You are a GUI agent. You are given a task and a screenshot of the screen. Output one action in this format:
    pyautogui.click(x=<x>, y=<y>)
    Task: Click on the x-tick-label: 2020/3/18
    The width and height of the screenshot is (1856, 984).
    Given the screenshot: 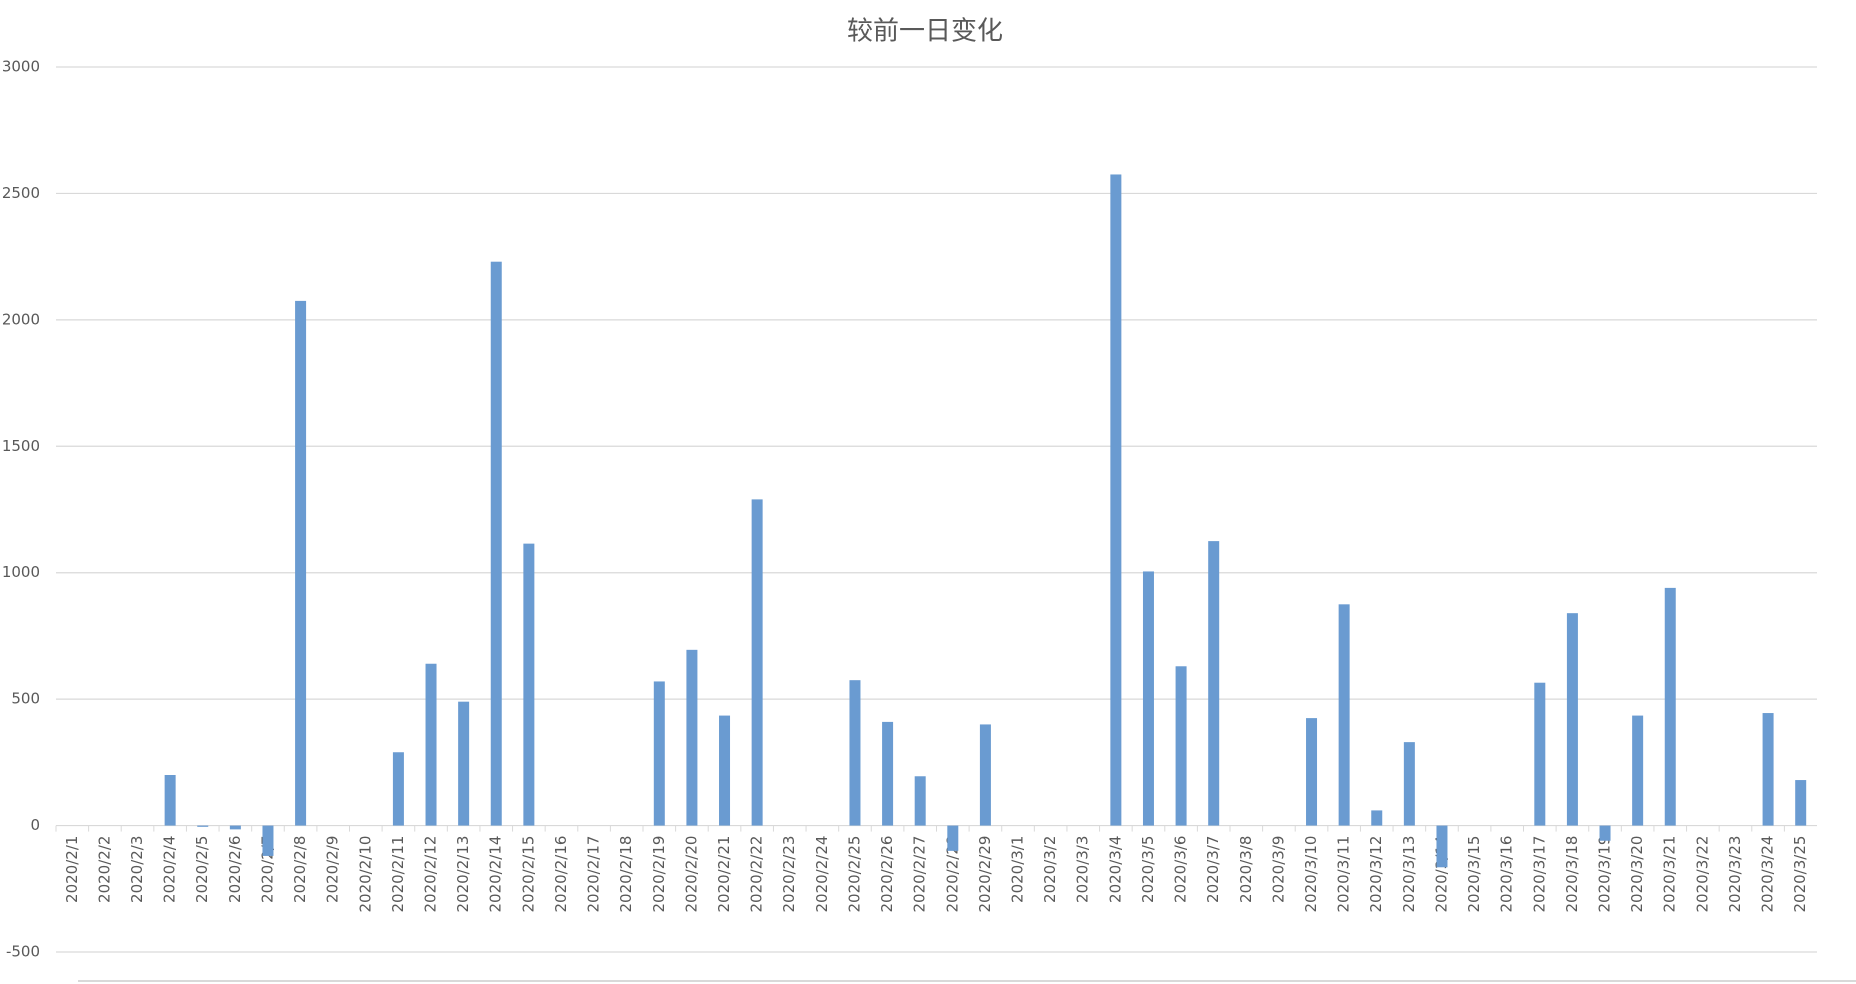 What is the action you would take?
    pyautogui.click(x=1572, y=874)
    